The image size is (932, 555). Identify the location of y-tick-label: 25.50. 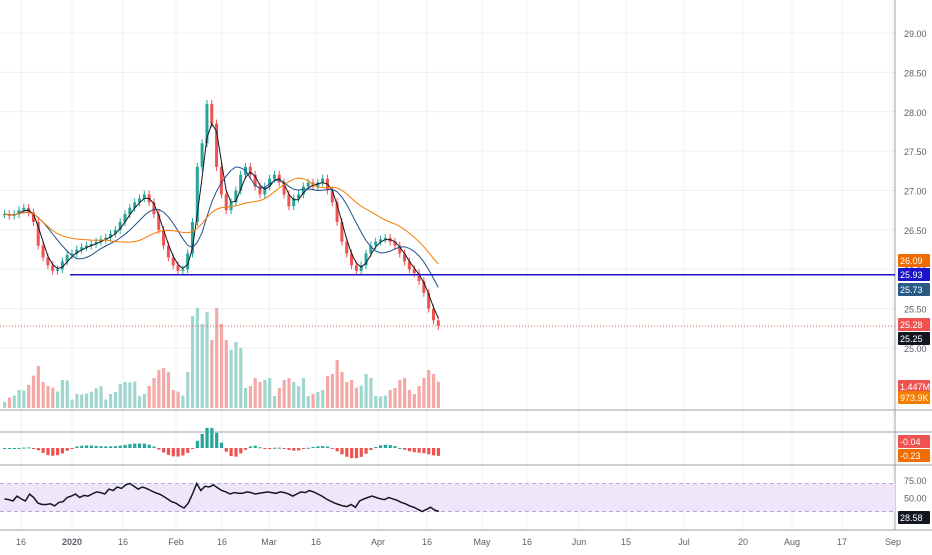
(915, 310).